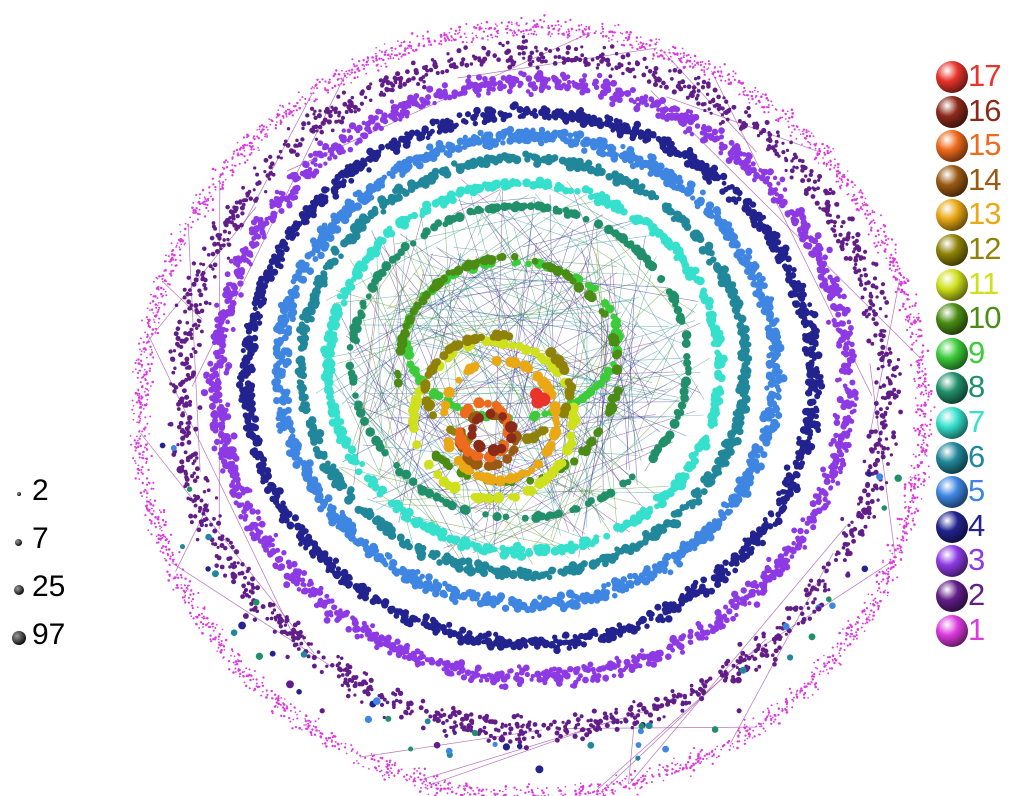  I want to click on shell-legend-label: 7, so click(976, 421).